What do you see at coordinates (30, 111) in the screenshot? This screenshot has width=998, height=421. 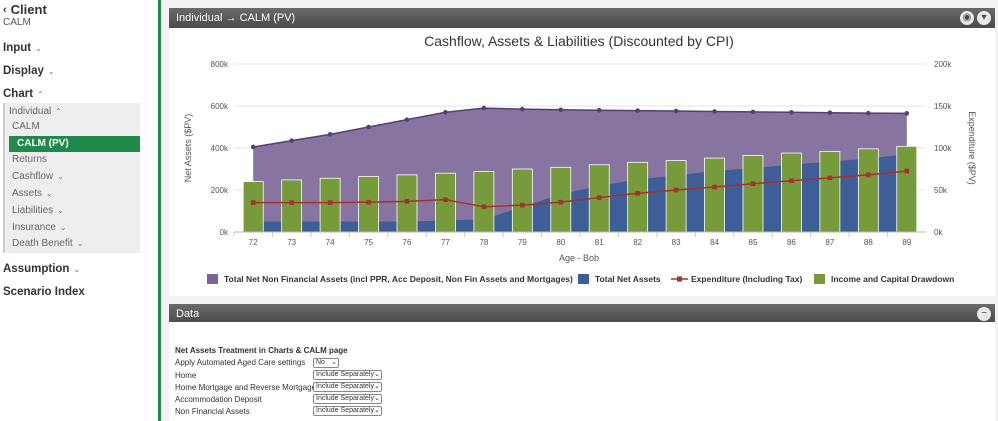 I see `sidebar-item-label: Individual` at bounding box center [30, 111].